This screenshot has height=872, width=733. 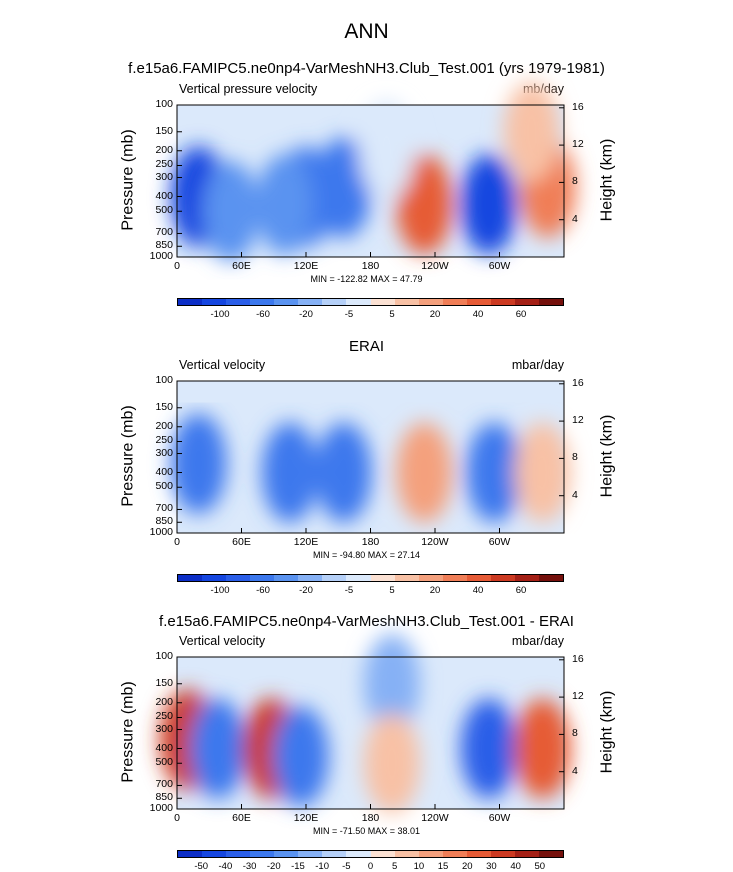 I want to click on colorbar-label: -15, so click(x=298, y=866).